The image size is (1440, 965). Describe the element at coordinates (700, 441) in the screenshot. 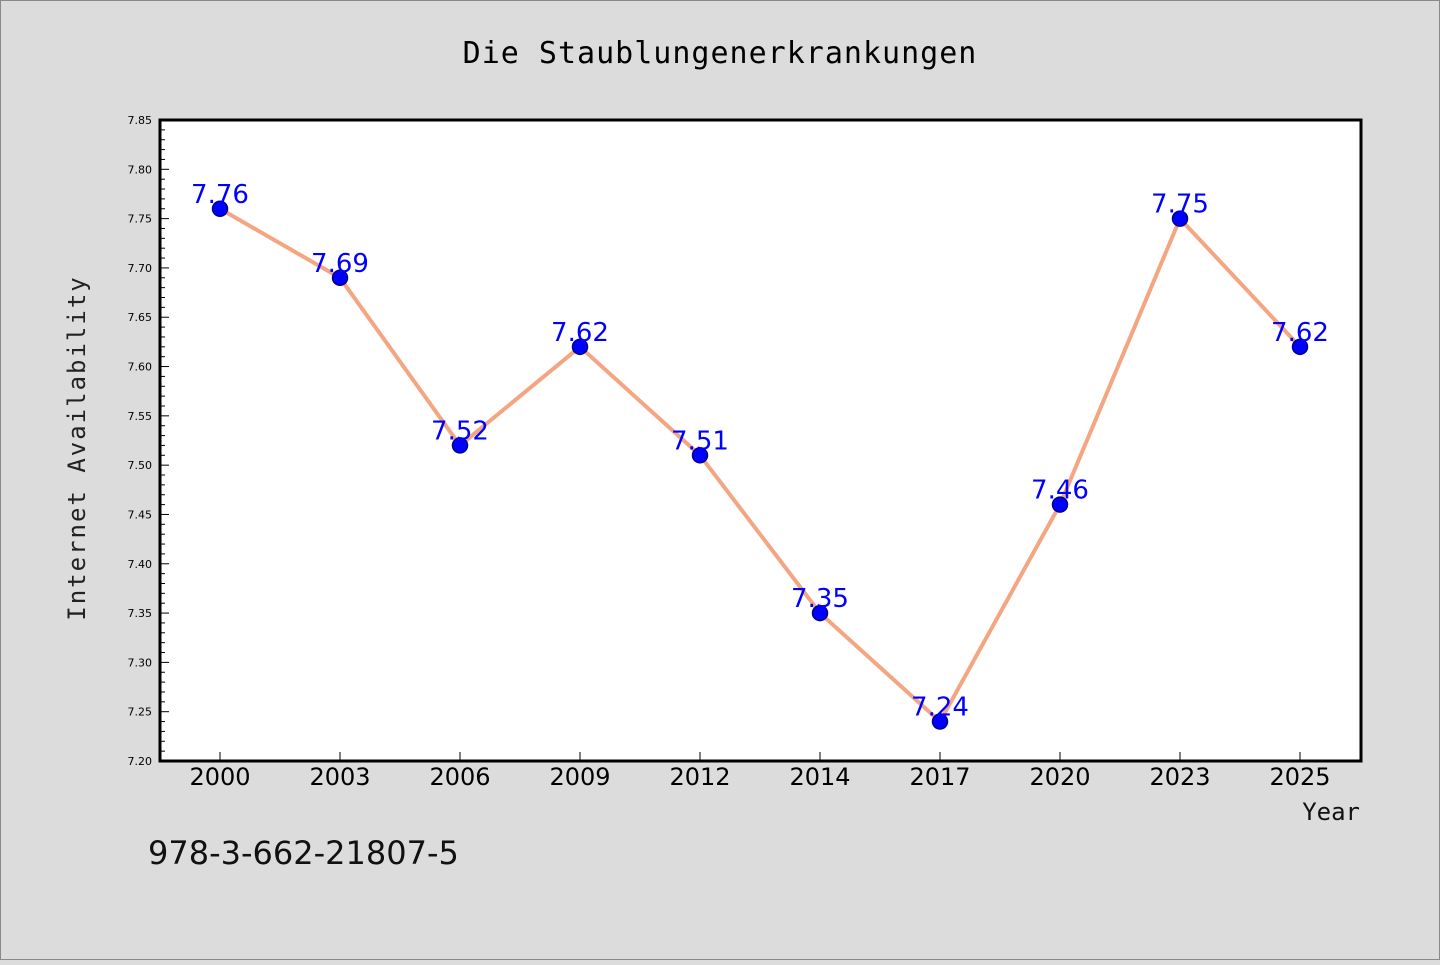

I see `data-label: 7.51` at that location.